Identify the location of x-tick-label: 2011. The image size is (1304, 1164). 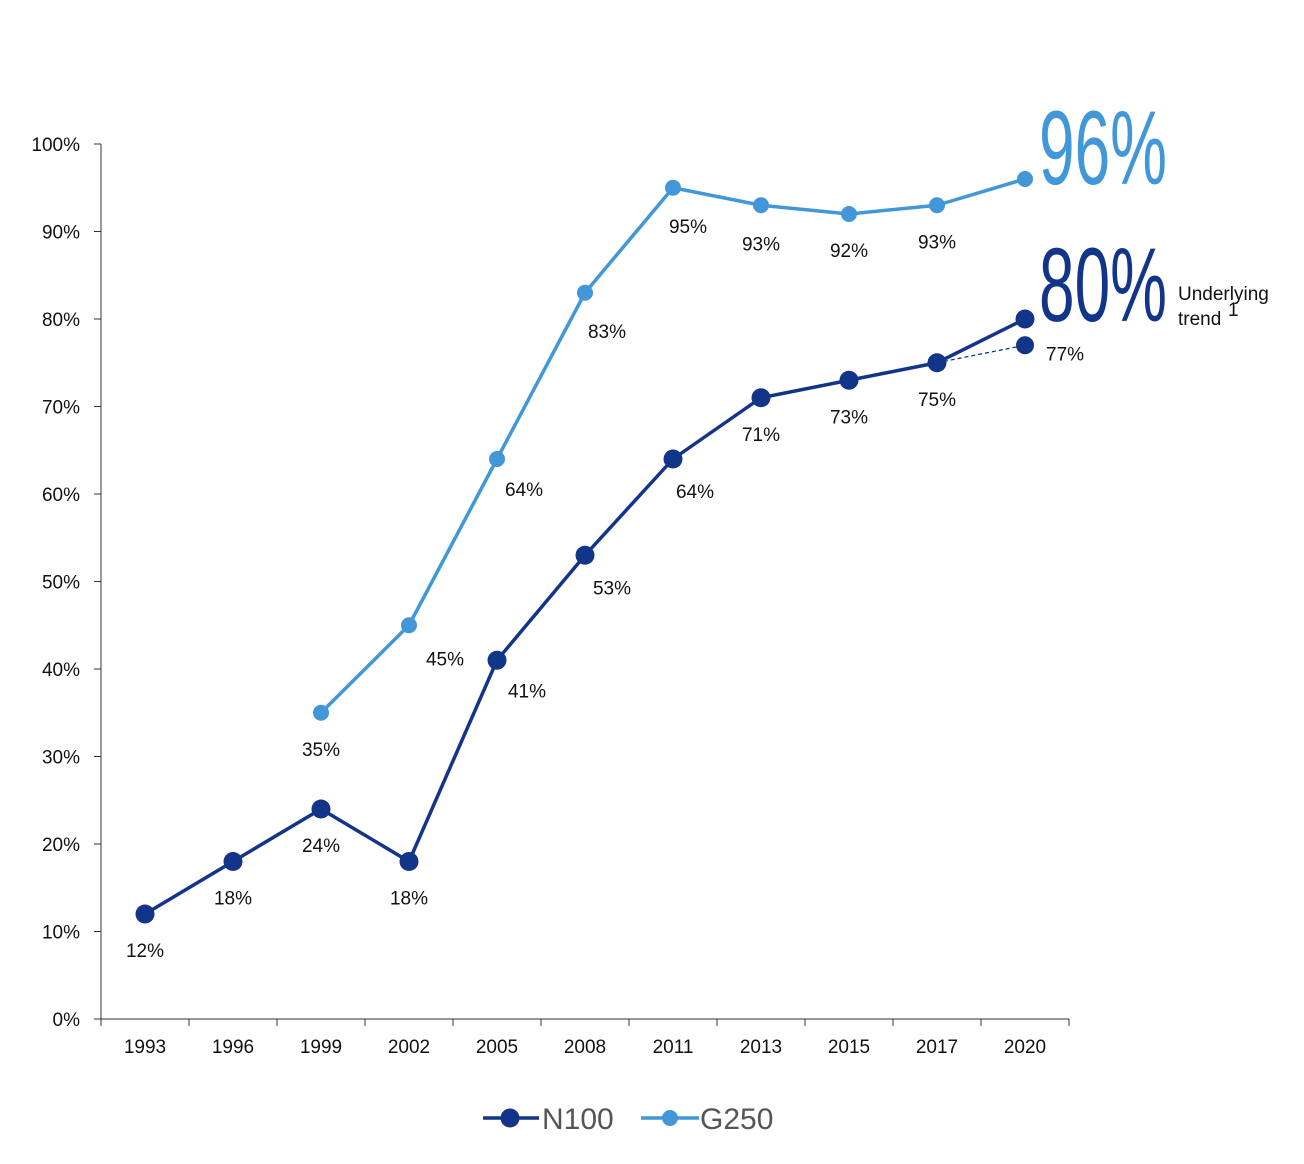
(673, 1047).